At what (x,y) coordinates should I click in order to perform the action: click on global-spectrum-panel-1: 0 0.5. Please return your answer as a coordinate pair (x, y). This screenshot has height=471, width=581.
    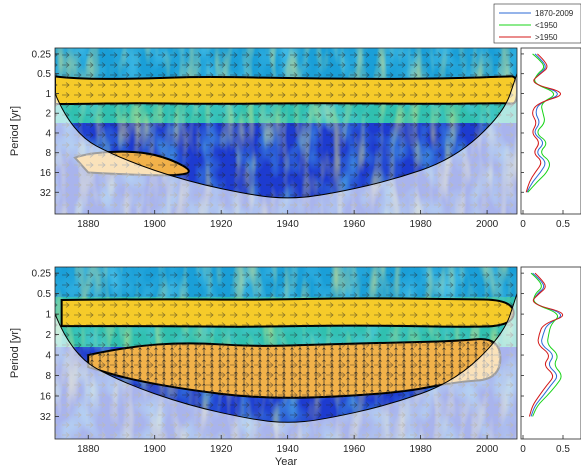
    Looking at the image, I should click on (545, 141).